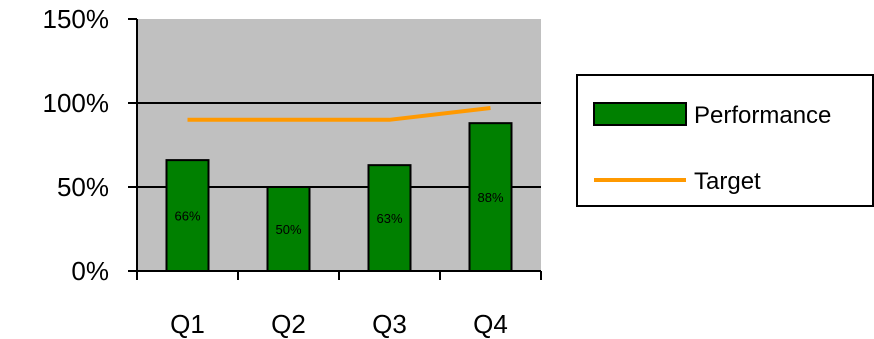 This screenshot has width=874, height=339. I want to click on x-tick-label: Q4, so click(490, 324).